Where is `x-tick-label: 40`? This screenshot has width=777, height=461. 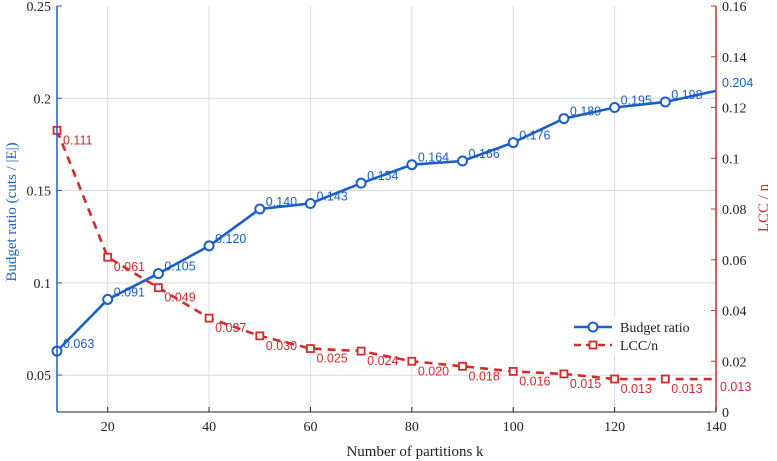
x-tick-label: 40 is located at coordinates (209, 427).